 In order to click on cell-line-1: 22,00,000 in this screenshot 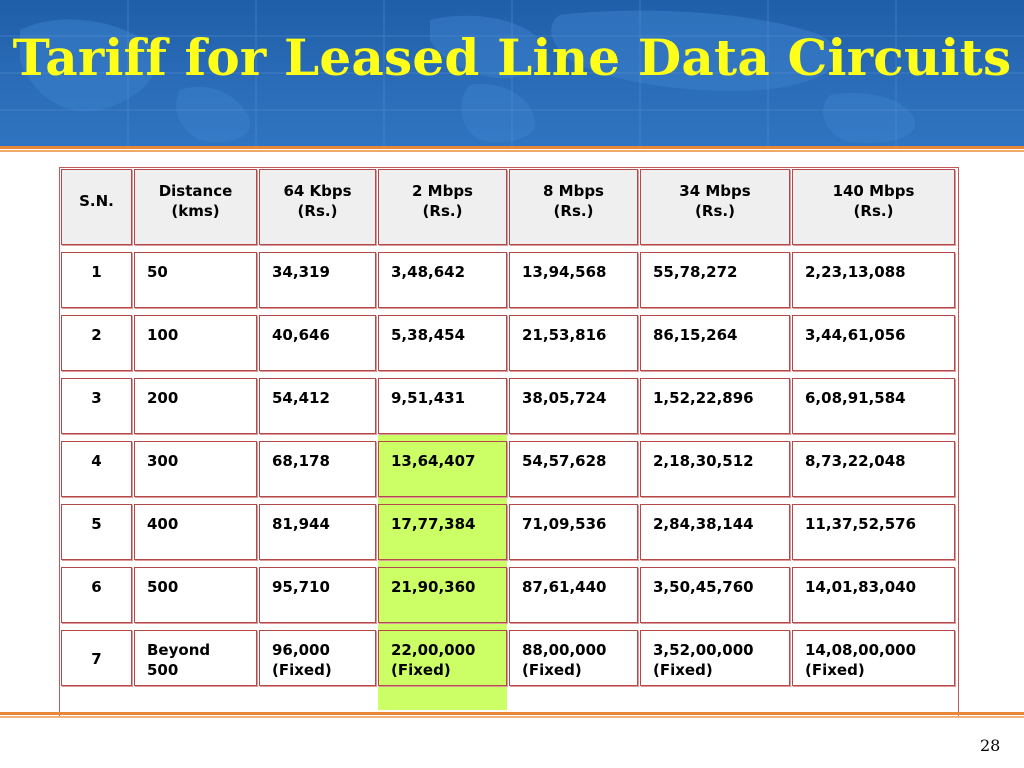, I will do `click(433, 650)`.